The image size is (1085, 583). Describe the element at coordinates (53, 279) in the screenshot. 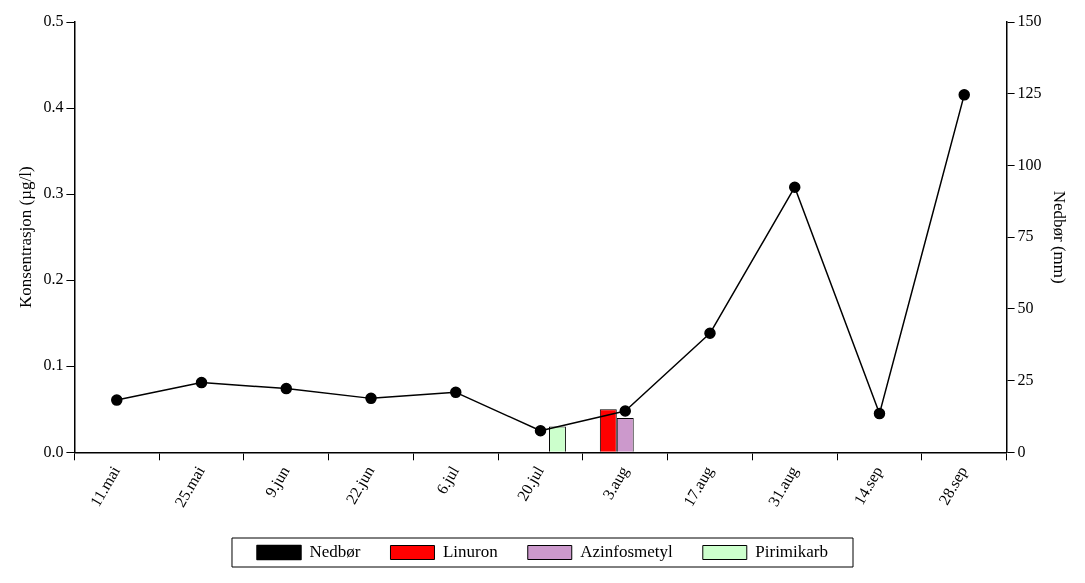

I see `y-tick-label: 0.2` at that location.